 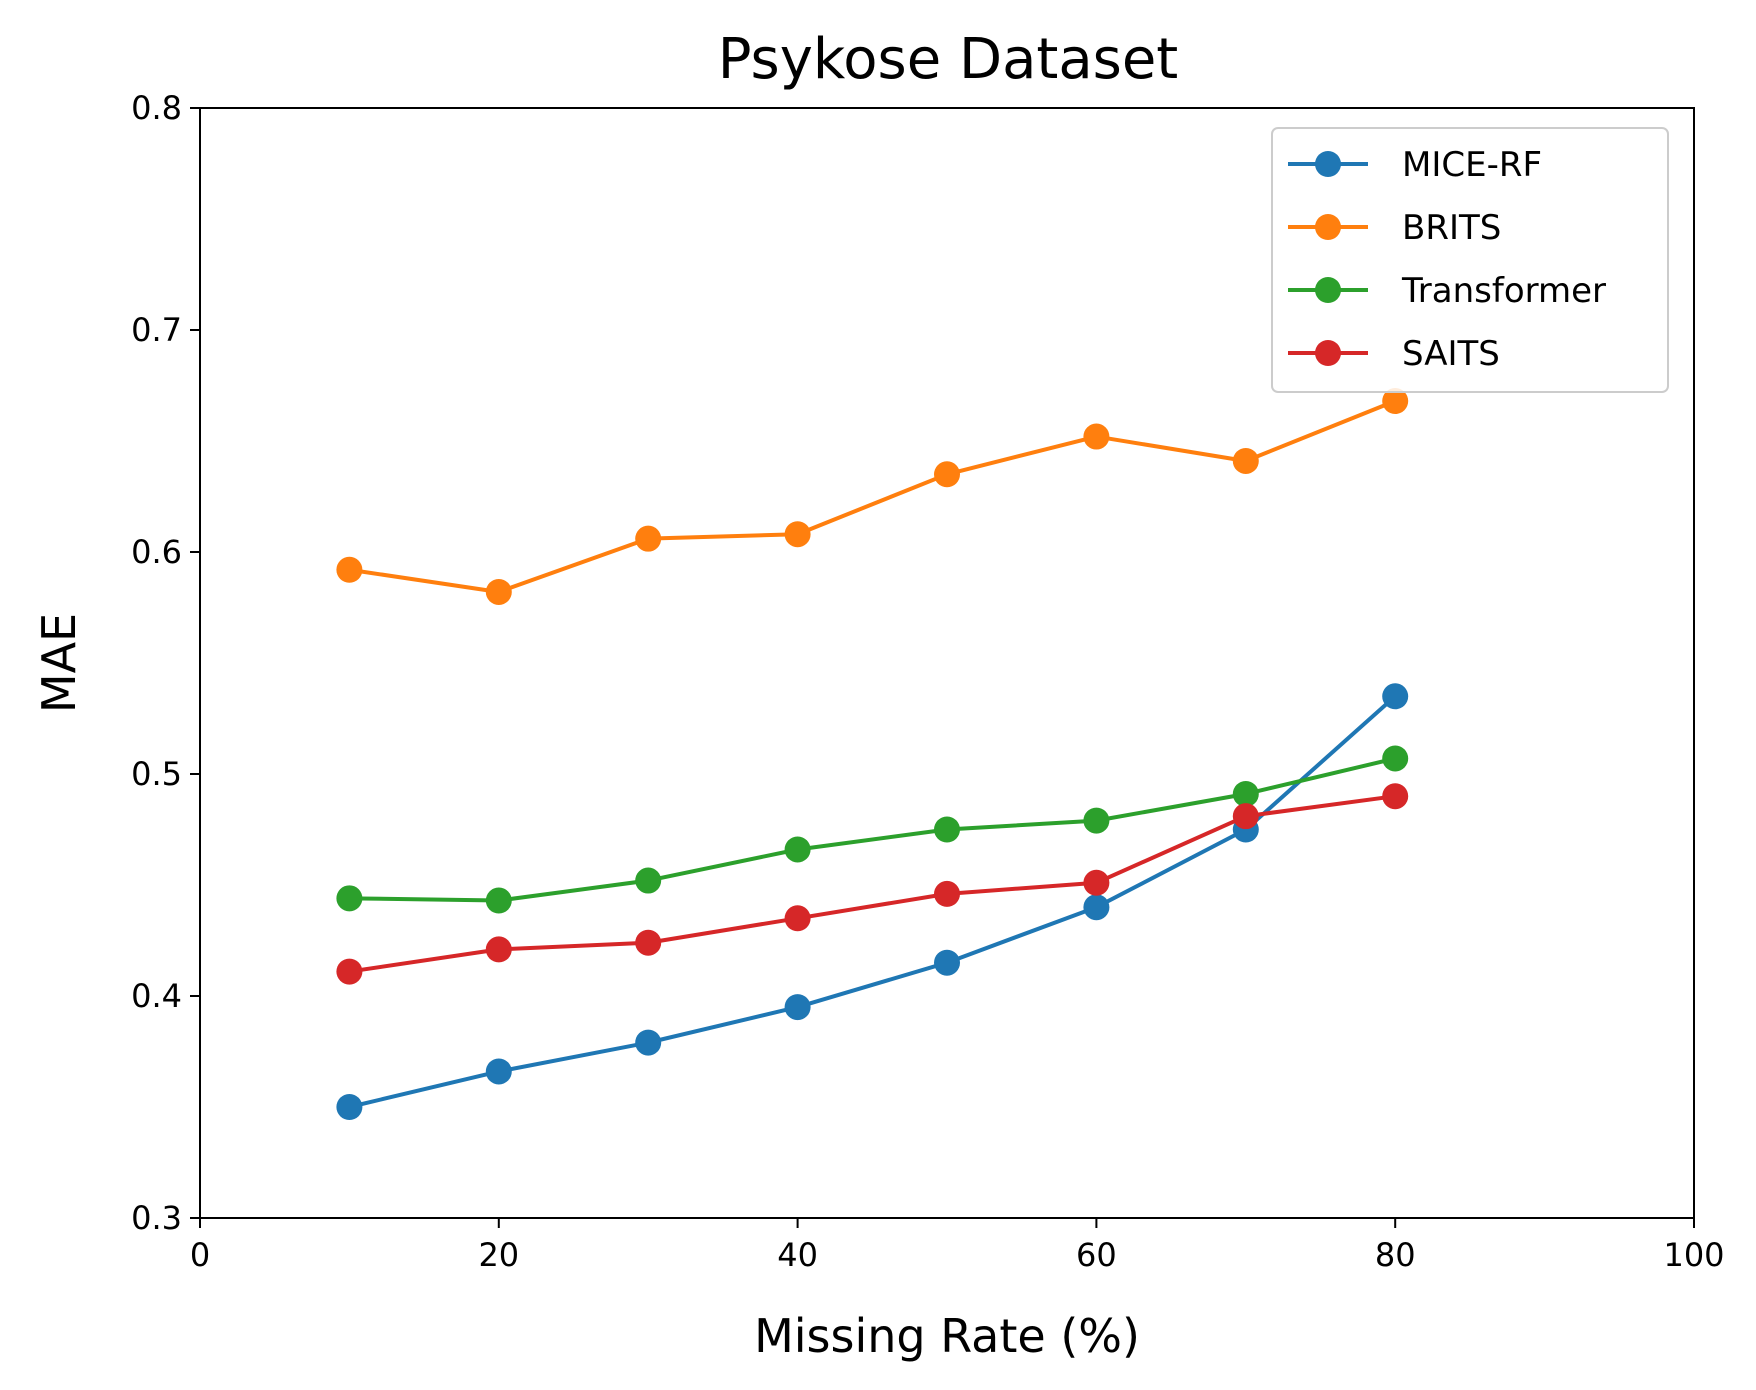 I want to click on y-axis-ticks: 0.3 0.4 0.5 0.6 0.7 0.8, so click(x=165, y=663).